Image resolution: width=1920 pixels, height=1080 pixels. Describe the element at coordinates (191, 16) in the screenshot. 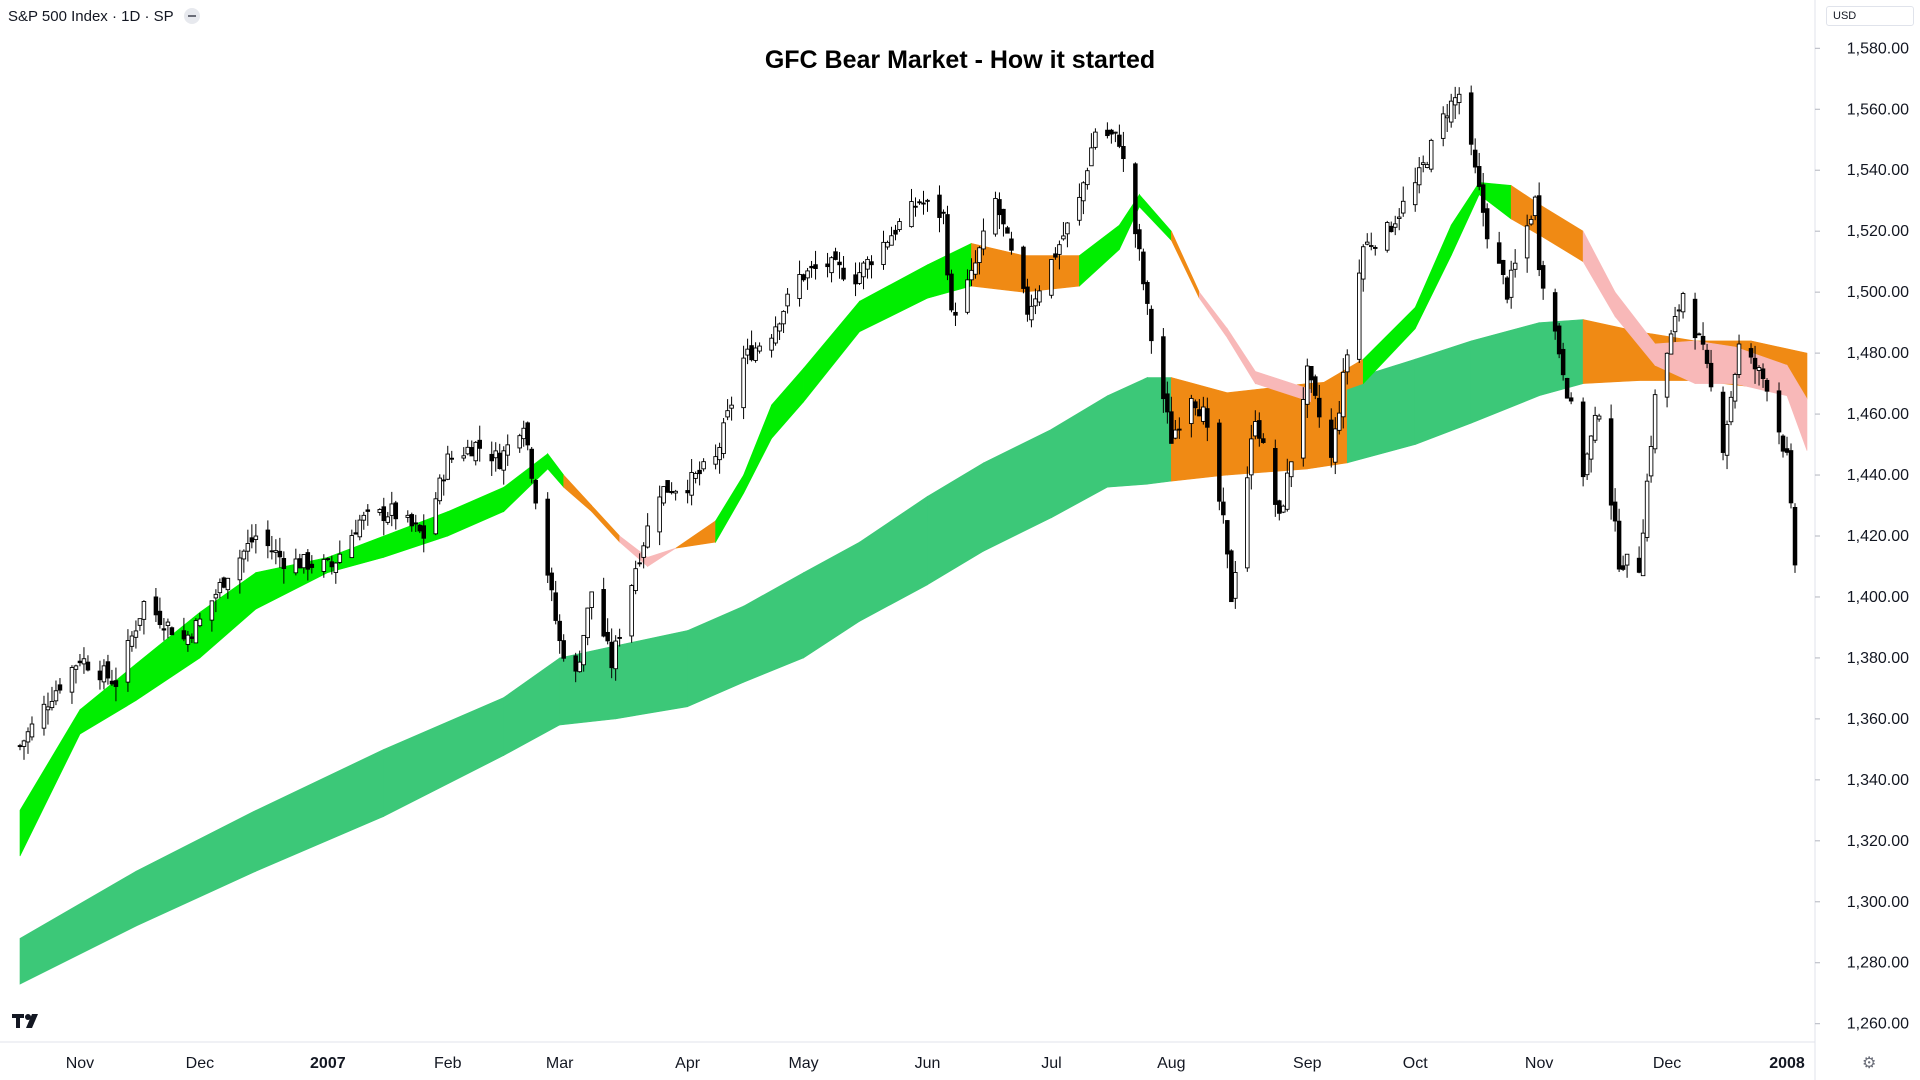

I see `collapse-dot-icon` at that location.